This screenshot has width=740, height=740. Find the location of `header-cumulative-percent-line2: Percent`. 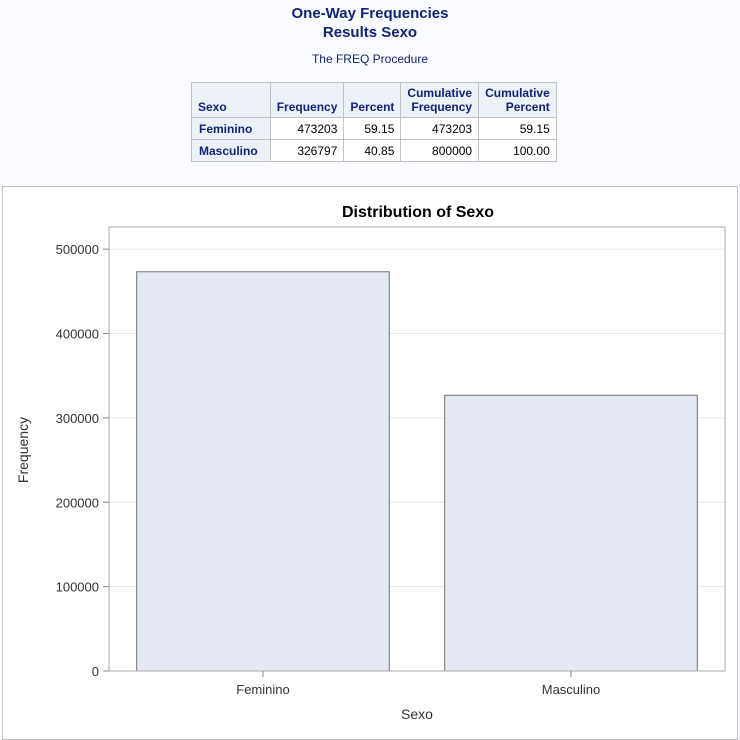

header-cumulative-percent-line2: Percent is located at coordinates (527, 107).